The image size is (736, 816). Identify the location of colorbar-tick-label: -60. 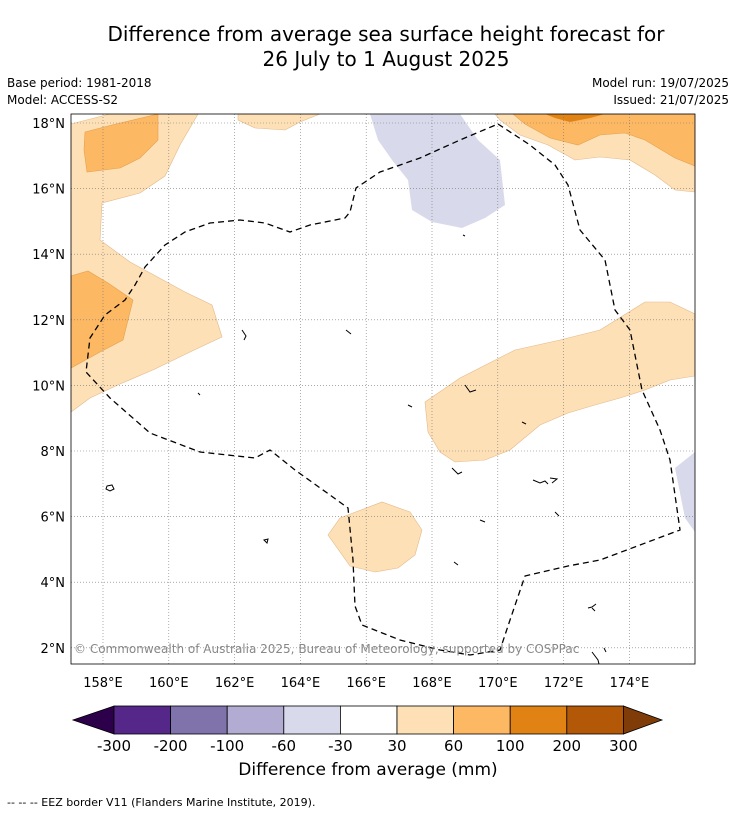
(284, 746).